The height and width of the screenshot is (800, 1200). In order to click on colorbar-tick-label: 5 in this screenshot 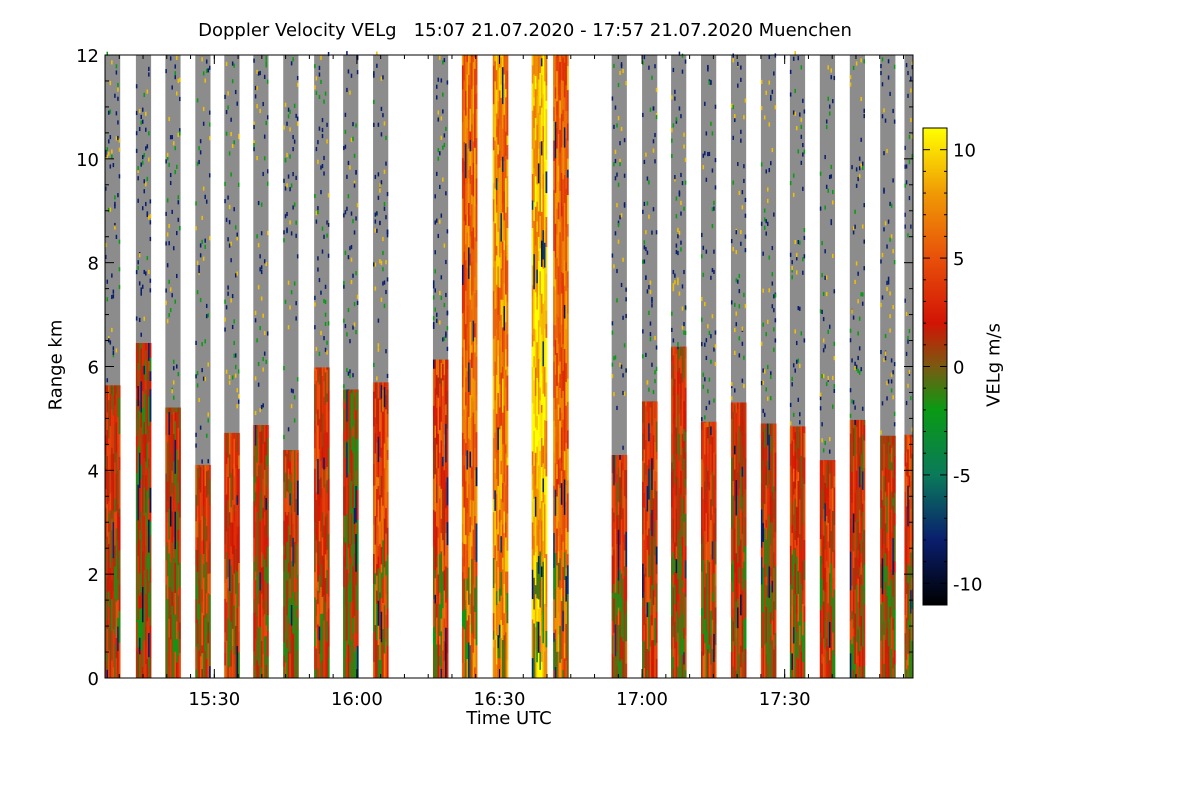, I will do `click(958, 259)`.